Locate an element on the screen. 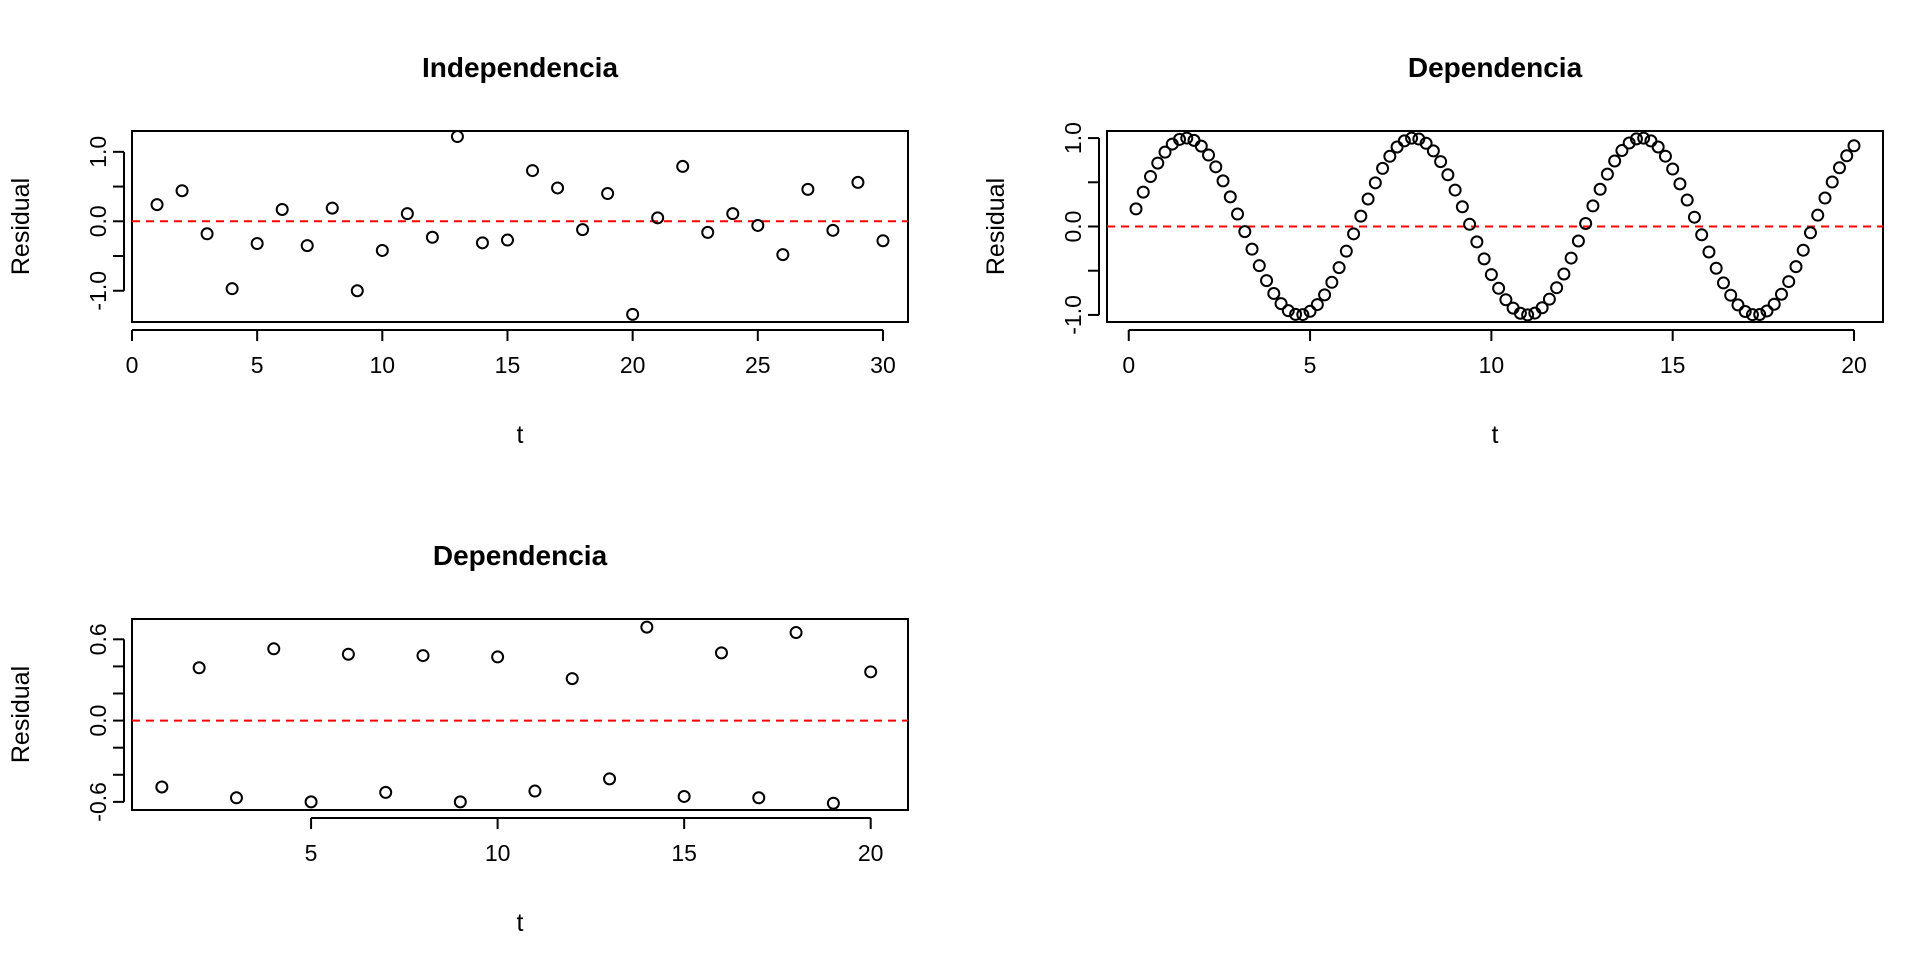  x-tick-label: 10 is located at coordinates (383, 365).